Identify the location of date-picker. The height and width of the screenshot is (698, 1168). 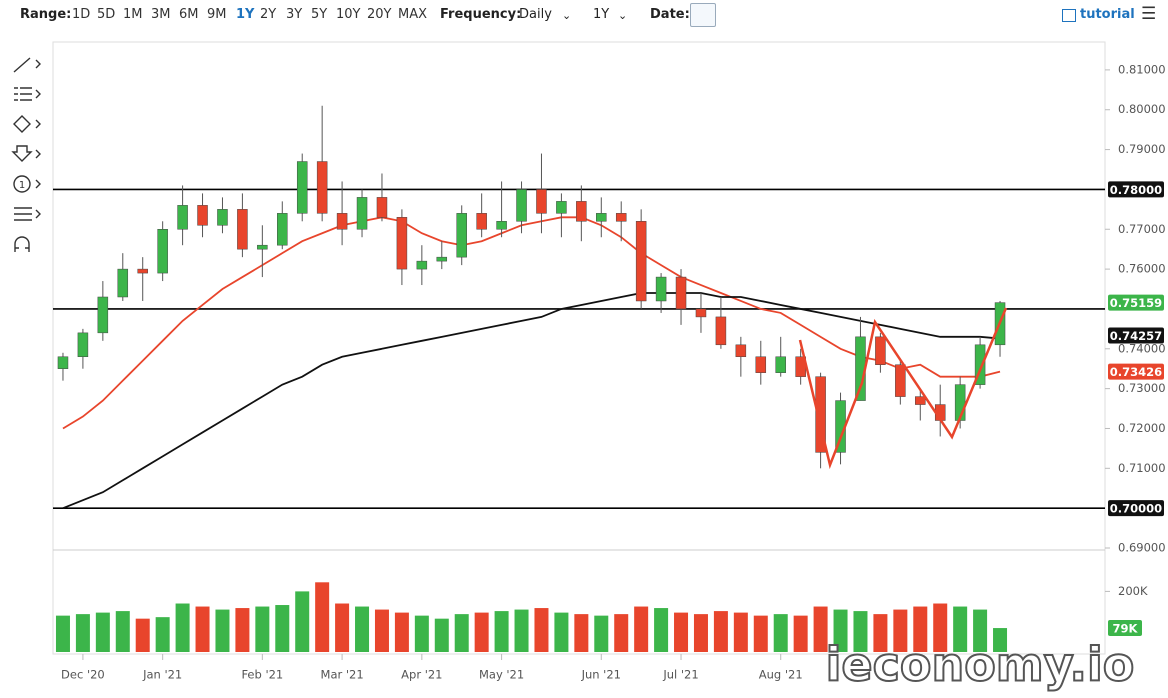
(703, 15).